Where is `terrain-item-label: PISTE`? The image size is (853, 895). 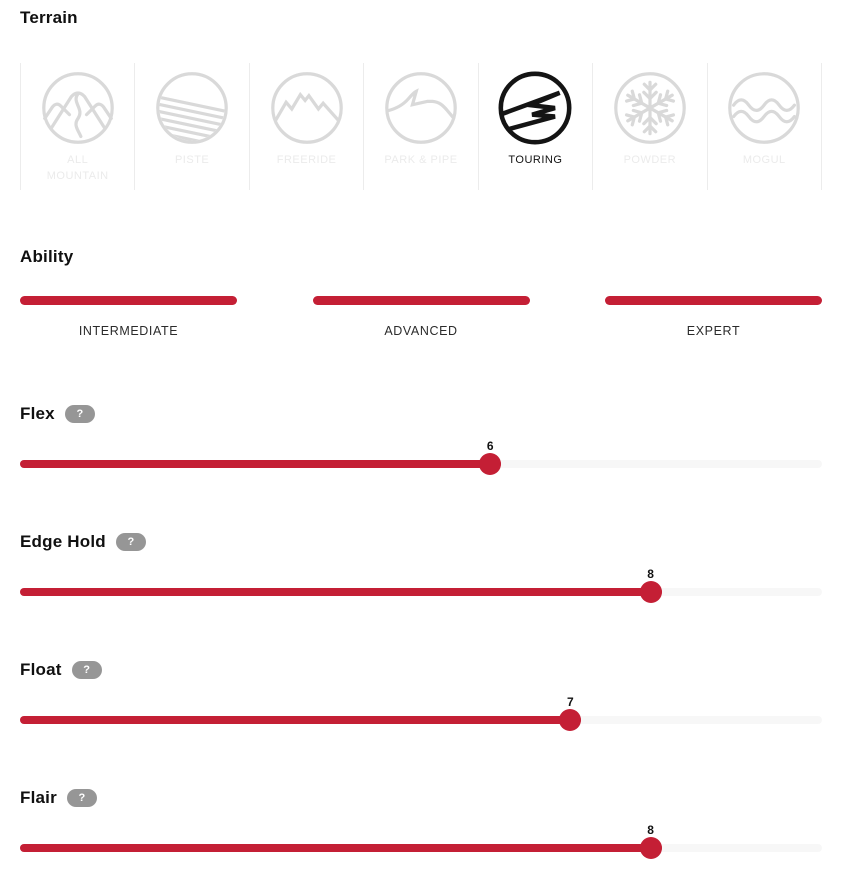 terrain-item-label: PISTE is located at coordinates (192, 160).